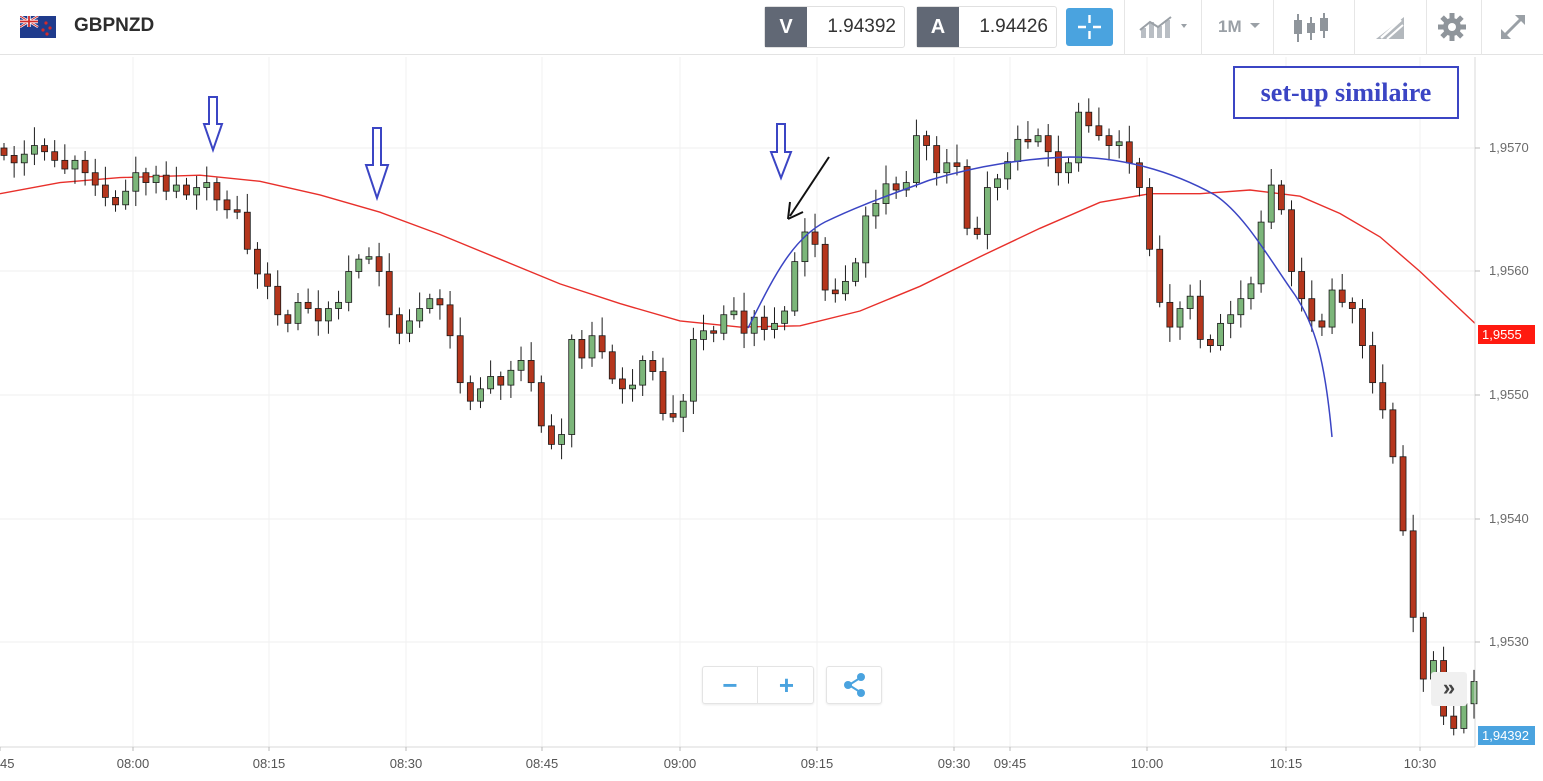 This screenshot has width=1543, height=781. I want to click on crosshair-button, so click(1089, 27).